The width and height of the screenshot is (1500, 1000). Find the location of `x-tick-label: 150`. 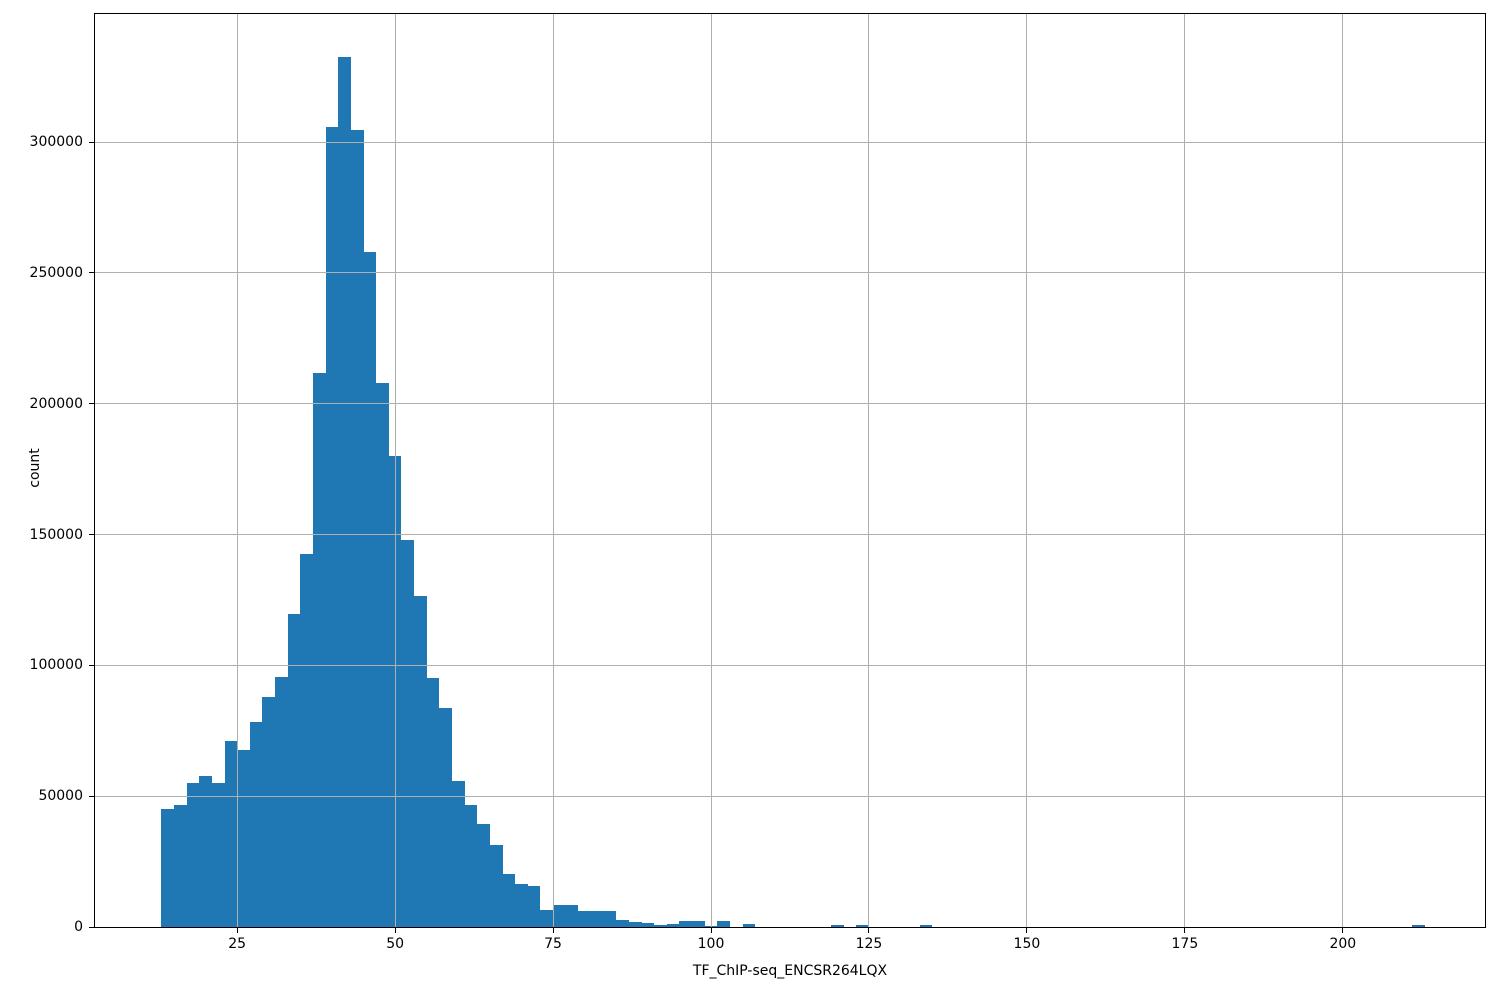

x-tick-label: 150 is located at coordinates (1027, 944).